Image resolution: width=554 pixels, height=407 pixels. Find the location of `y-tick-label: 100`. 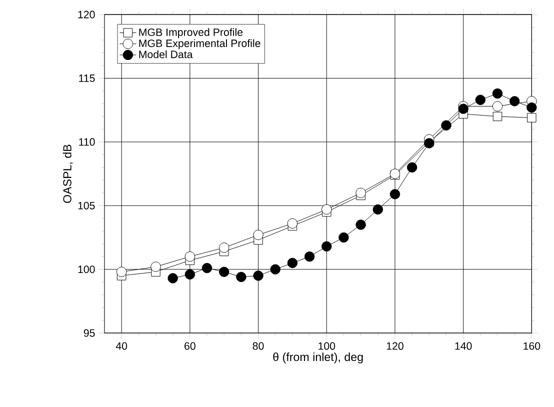

y-tick-label: 100 is located at coordinates (86, 270).